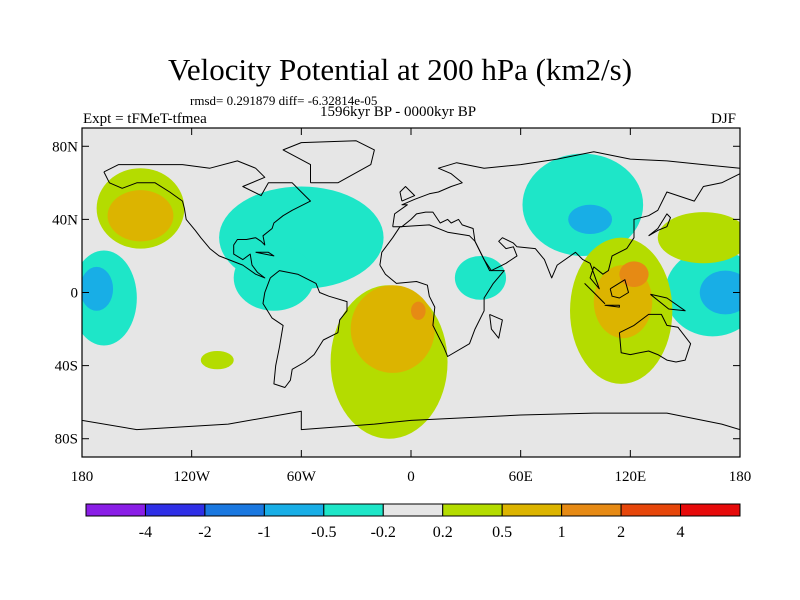 The image size is (800, 600). I want to click on season-label: DJF, so click(724, 119).